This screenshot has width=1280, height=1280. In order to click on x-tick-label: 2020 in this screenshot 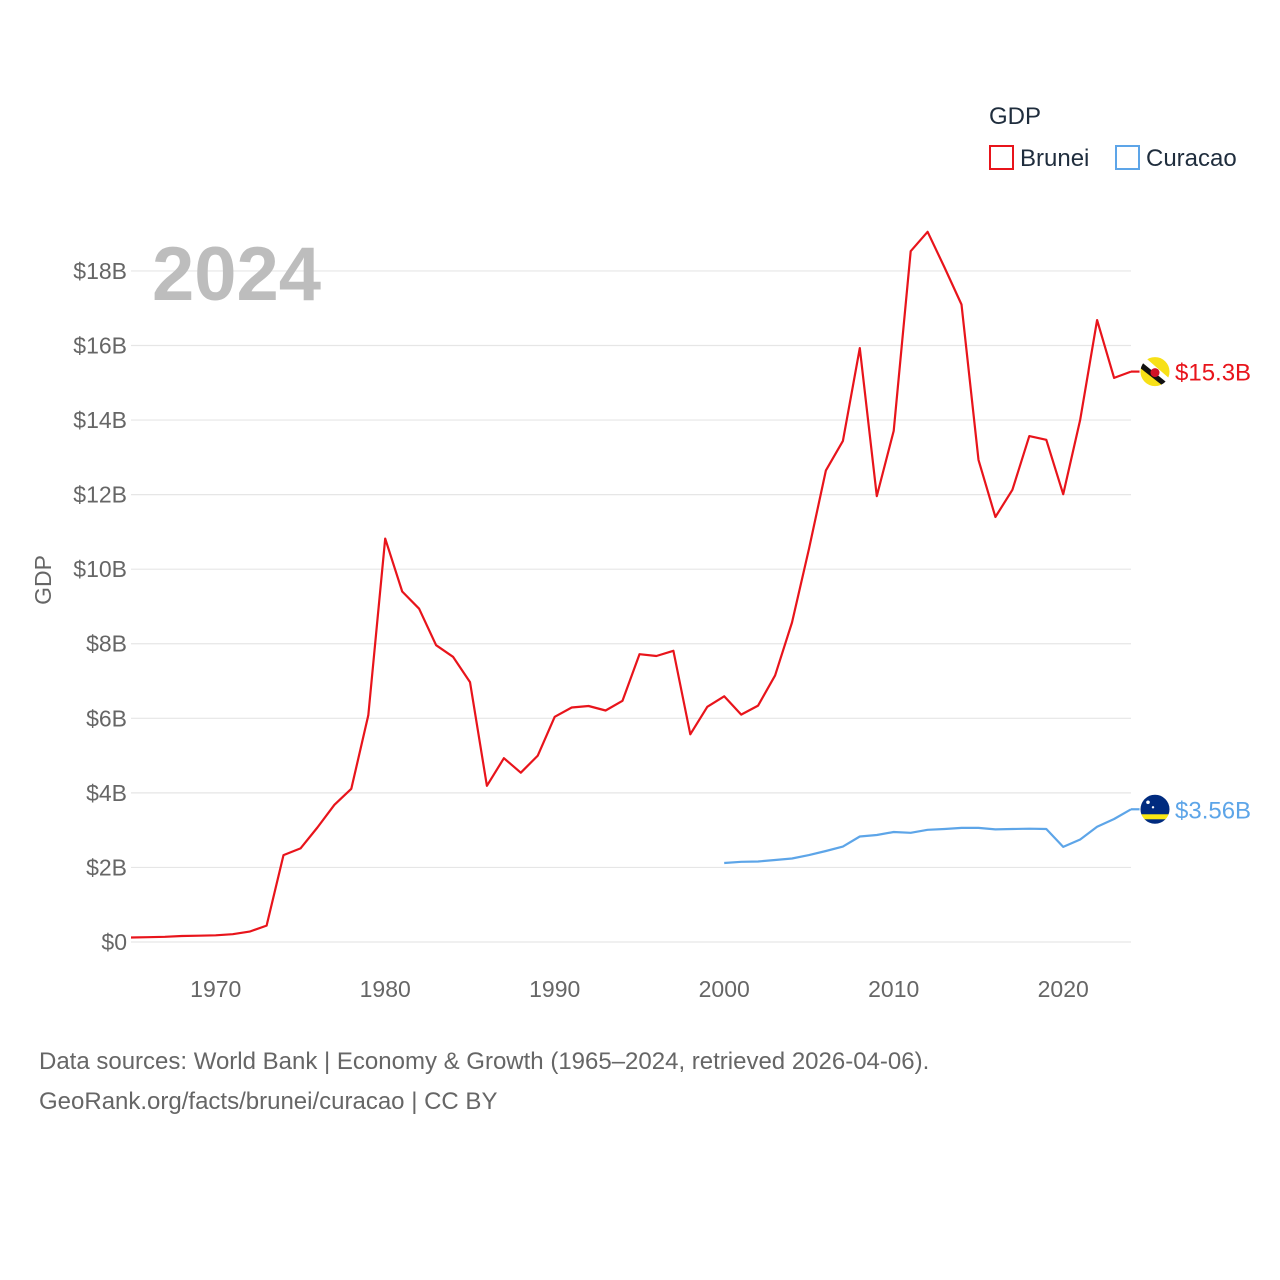, I will do `click(1063, 989)`.